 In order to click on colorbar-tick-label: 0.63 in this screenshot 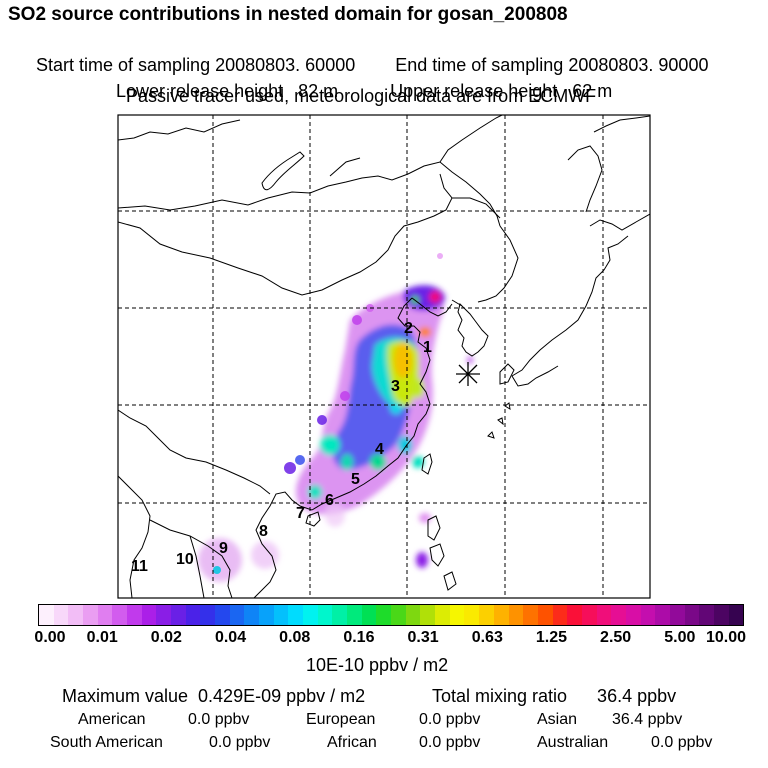, I will do `click(487, 637)`.